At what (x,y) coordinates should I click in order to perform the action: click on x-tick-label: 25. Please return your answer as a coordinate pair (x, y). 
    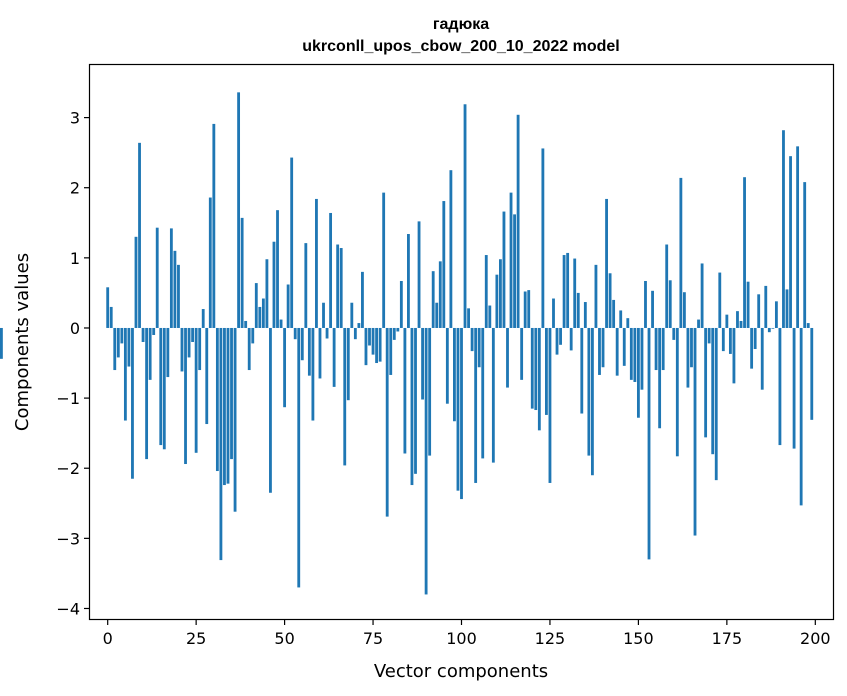
    Looking at the image, I should click on (196, 638).